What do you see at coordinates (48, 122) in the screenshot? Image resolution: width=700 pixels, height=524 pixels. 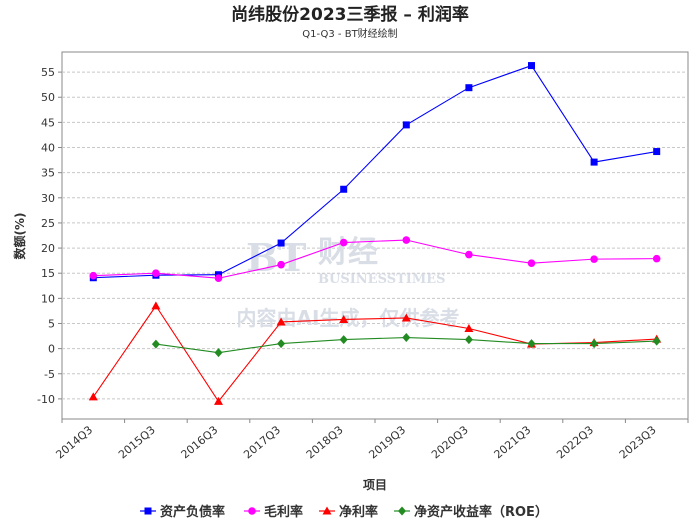 I see `y-tick-label: 45` at bounding box center [48, 122].